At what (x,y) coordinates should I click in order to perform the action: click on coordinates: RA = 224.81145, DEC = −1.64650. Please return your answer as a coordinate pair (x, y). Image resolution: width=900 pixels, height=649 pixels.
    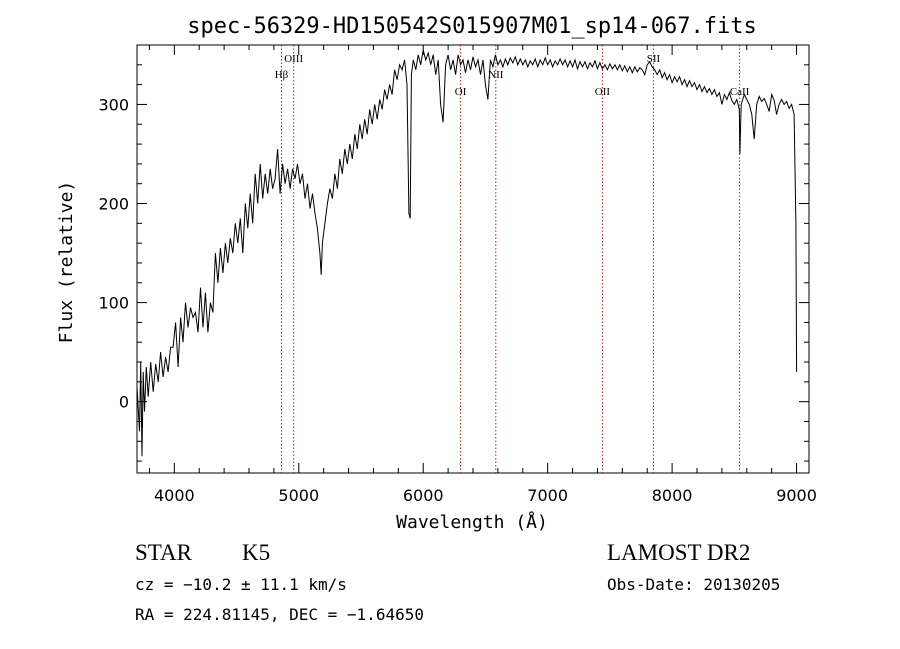
    Looking at the image, I should click on (279, 614).